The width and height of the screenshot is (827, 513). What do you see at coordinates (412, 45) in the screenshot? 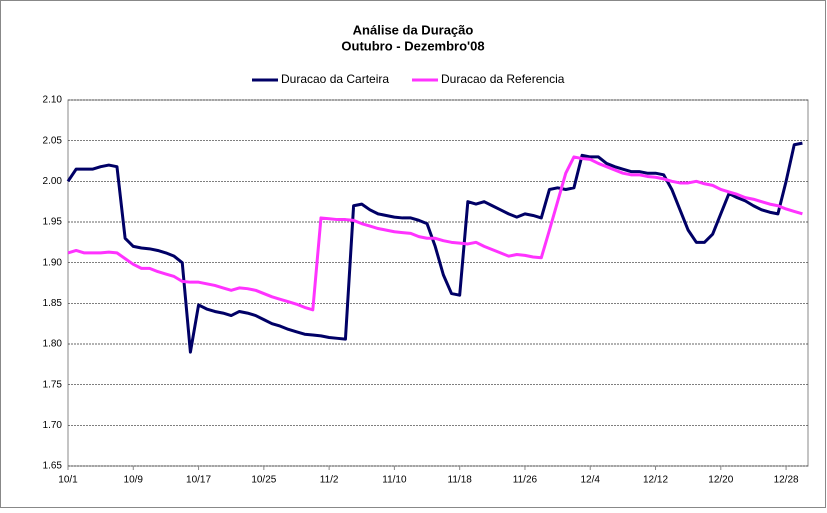
I see `chart-subtitle: Outubro - Dezembro'08` at bounding box center [412, 45].